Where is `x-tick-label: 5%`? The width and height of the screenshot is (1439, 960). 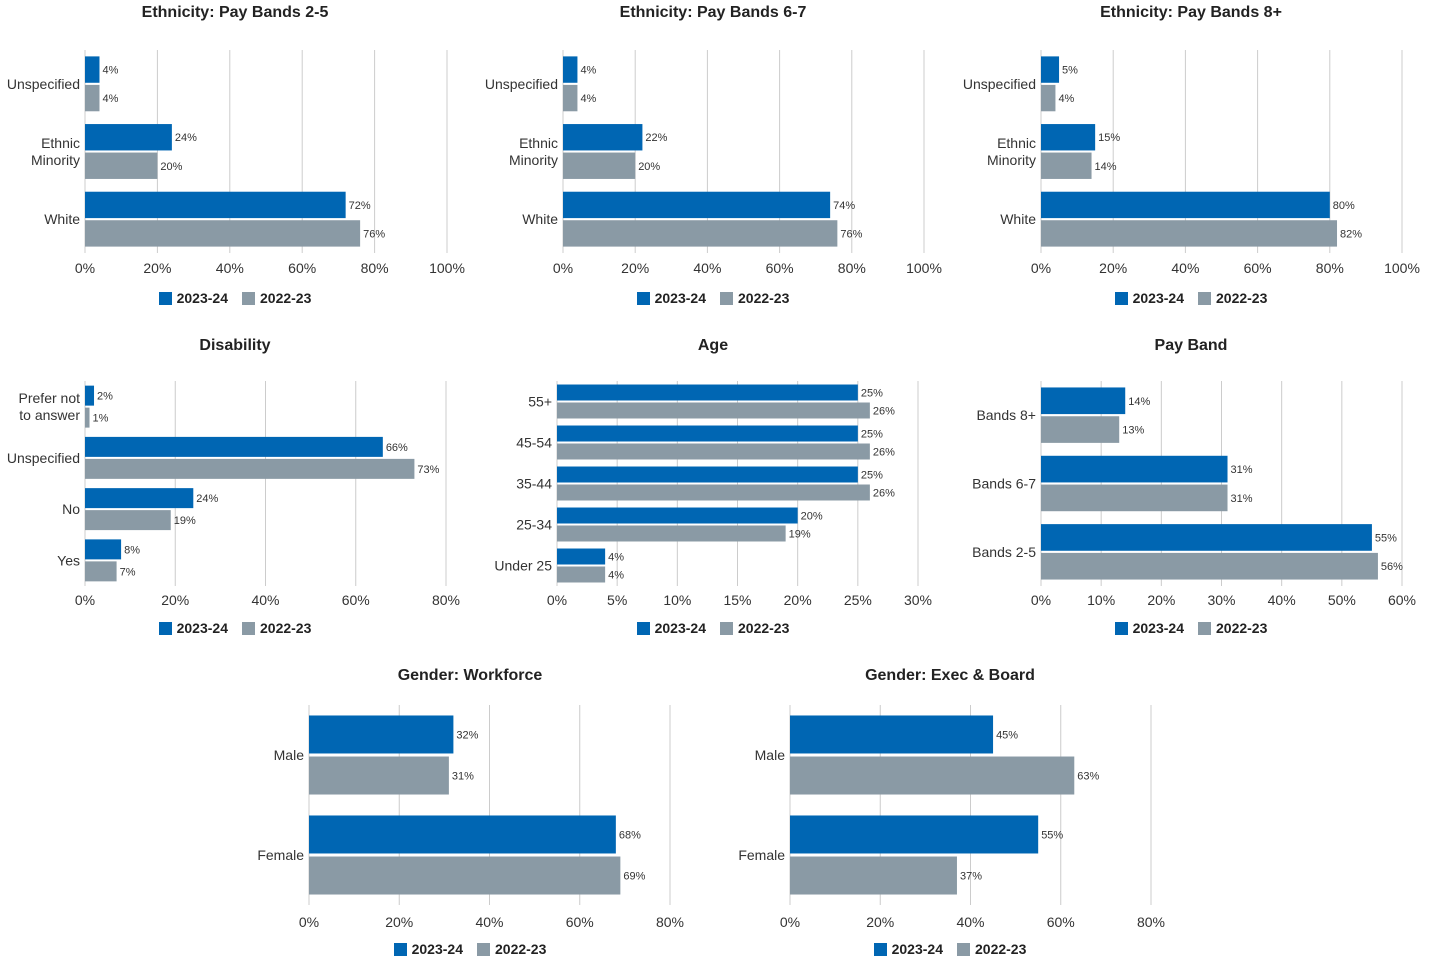 x-tick-label: 5% is located at coordinates (617, 600).